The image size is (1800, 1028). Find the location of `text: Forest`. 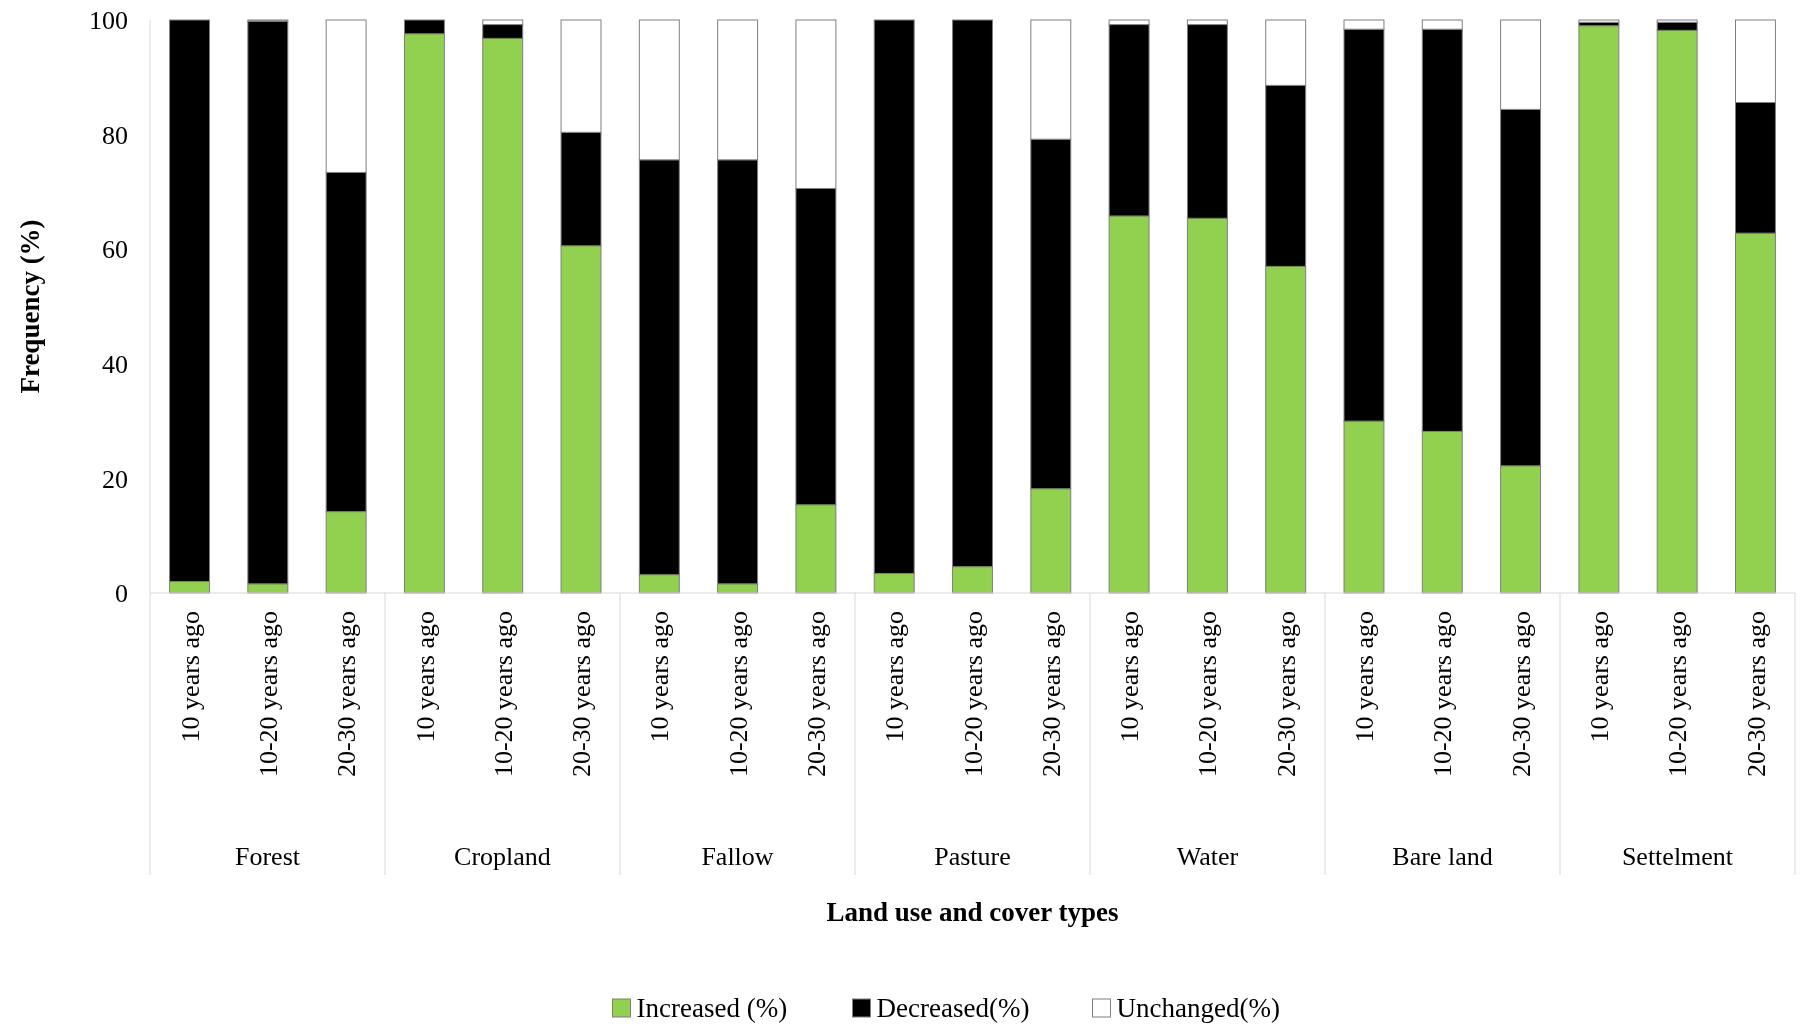

text: Forest is located at coordinates (268, 857).